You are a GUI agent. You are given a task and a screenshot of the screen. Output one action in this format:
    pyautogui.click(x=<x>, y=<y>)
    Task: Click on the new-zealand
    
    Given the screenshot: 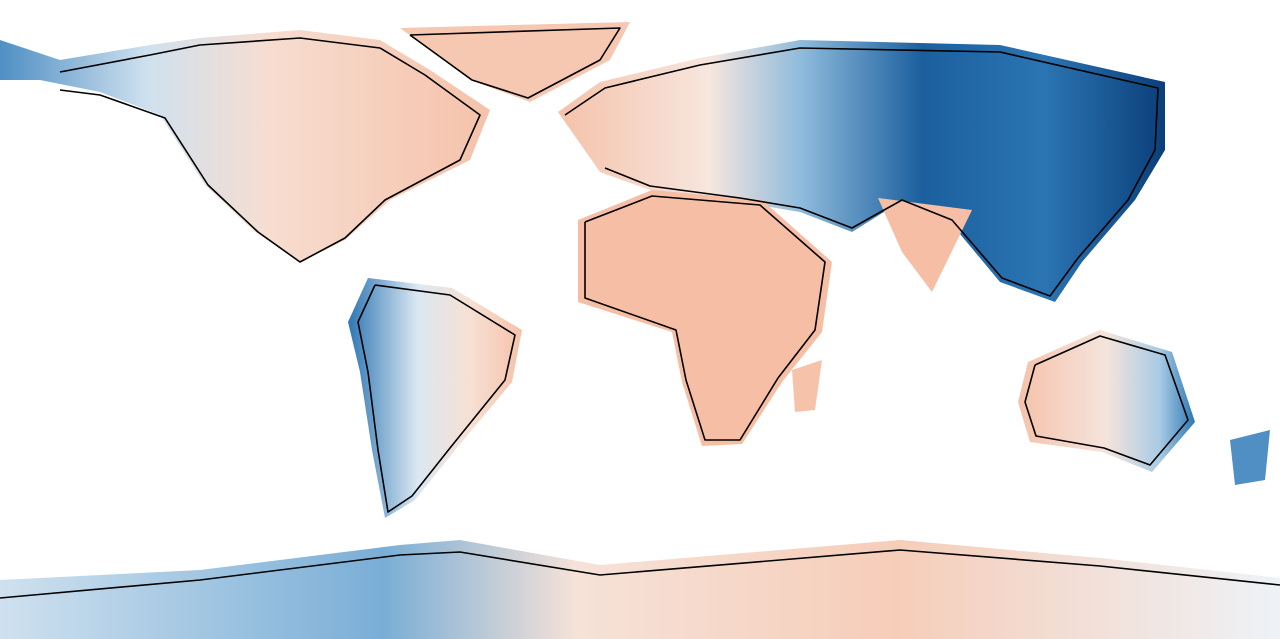 What is the action you would take?
    pyautogui.click(x=1250, y=457)
    